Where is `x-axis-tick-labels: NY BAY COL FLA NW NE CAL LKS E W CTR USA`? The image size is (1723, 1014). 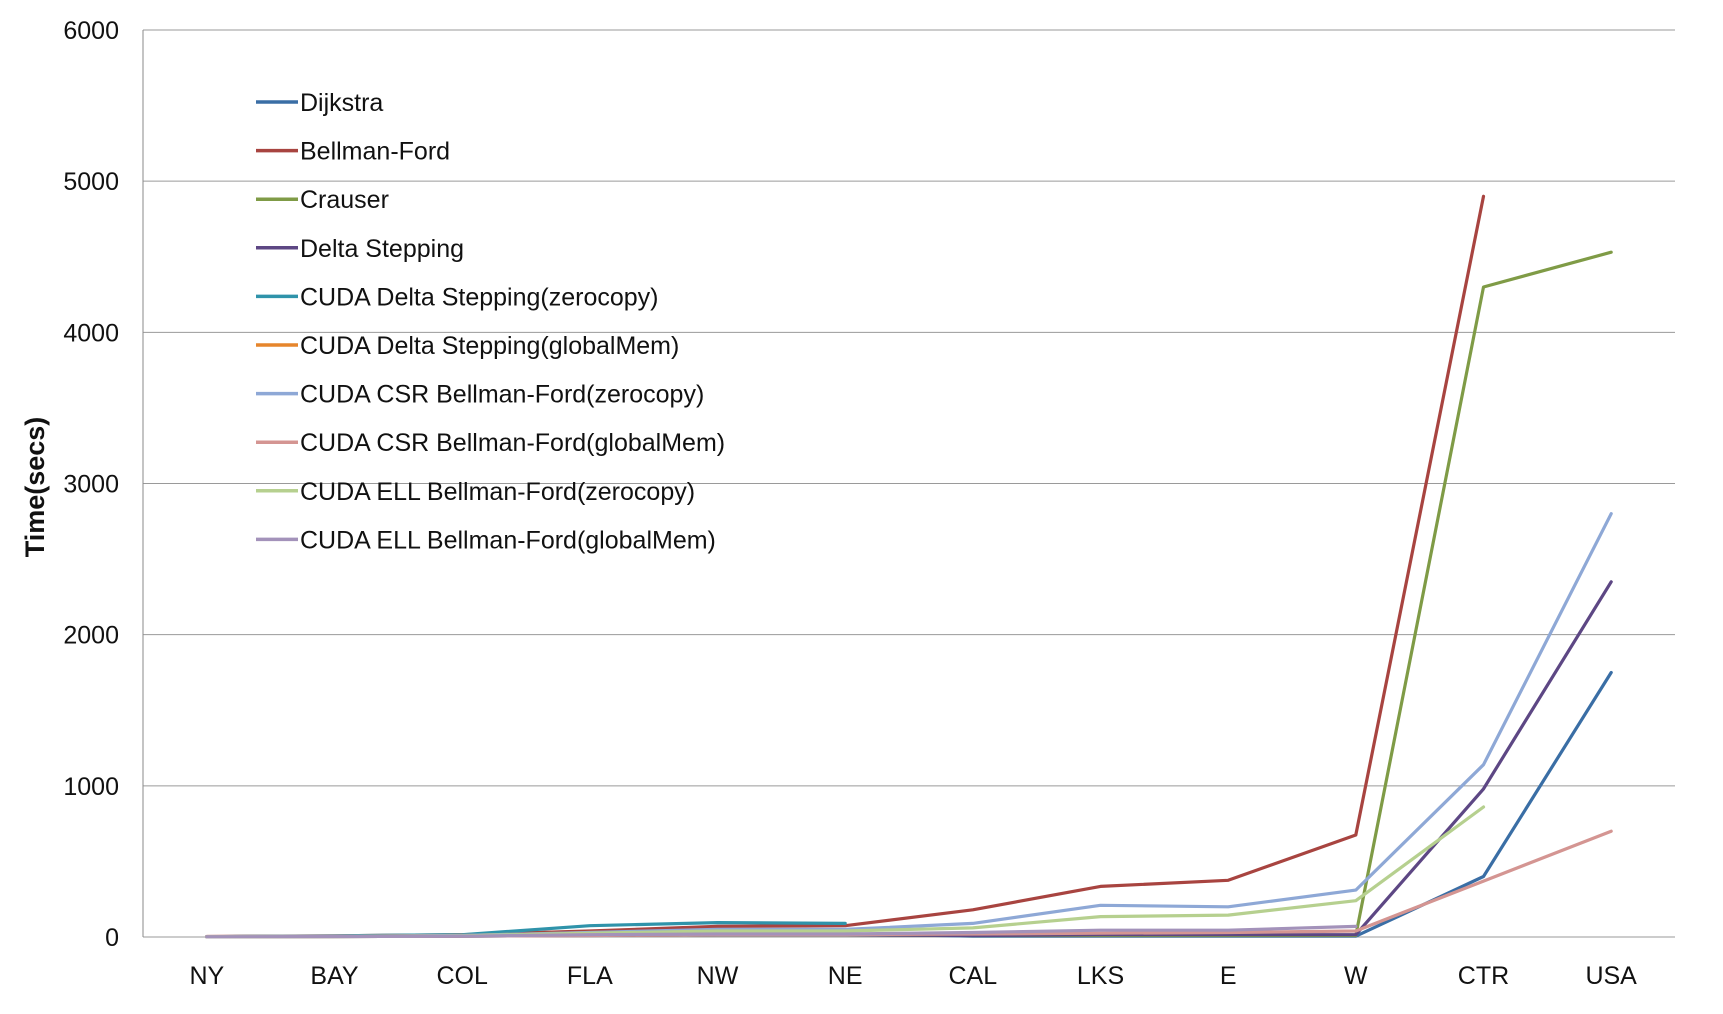
x-axis-tick-labels: NY BAY COL FLA NW NE CAL LKS E W CTR USA is located at coordinates (913, 976).